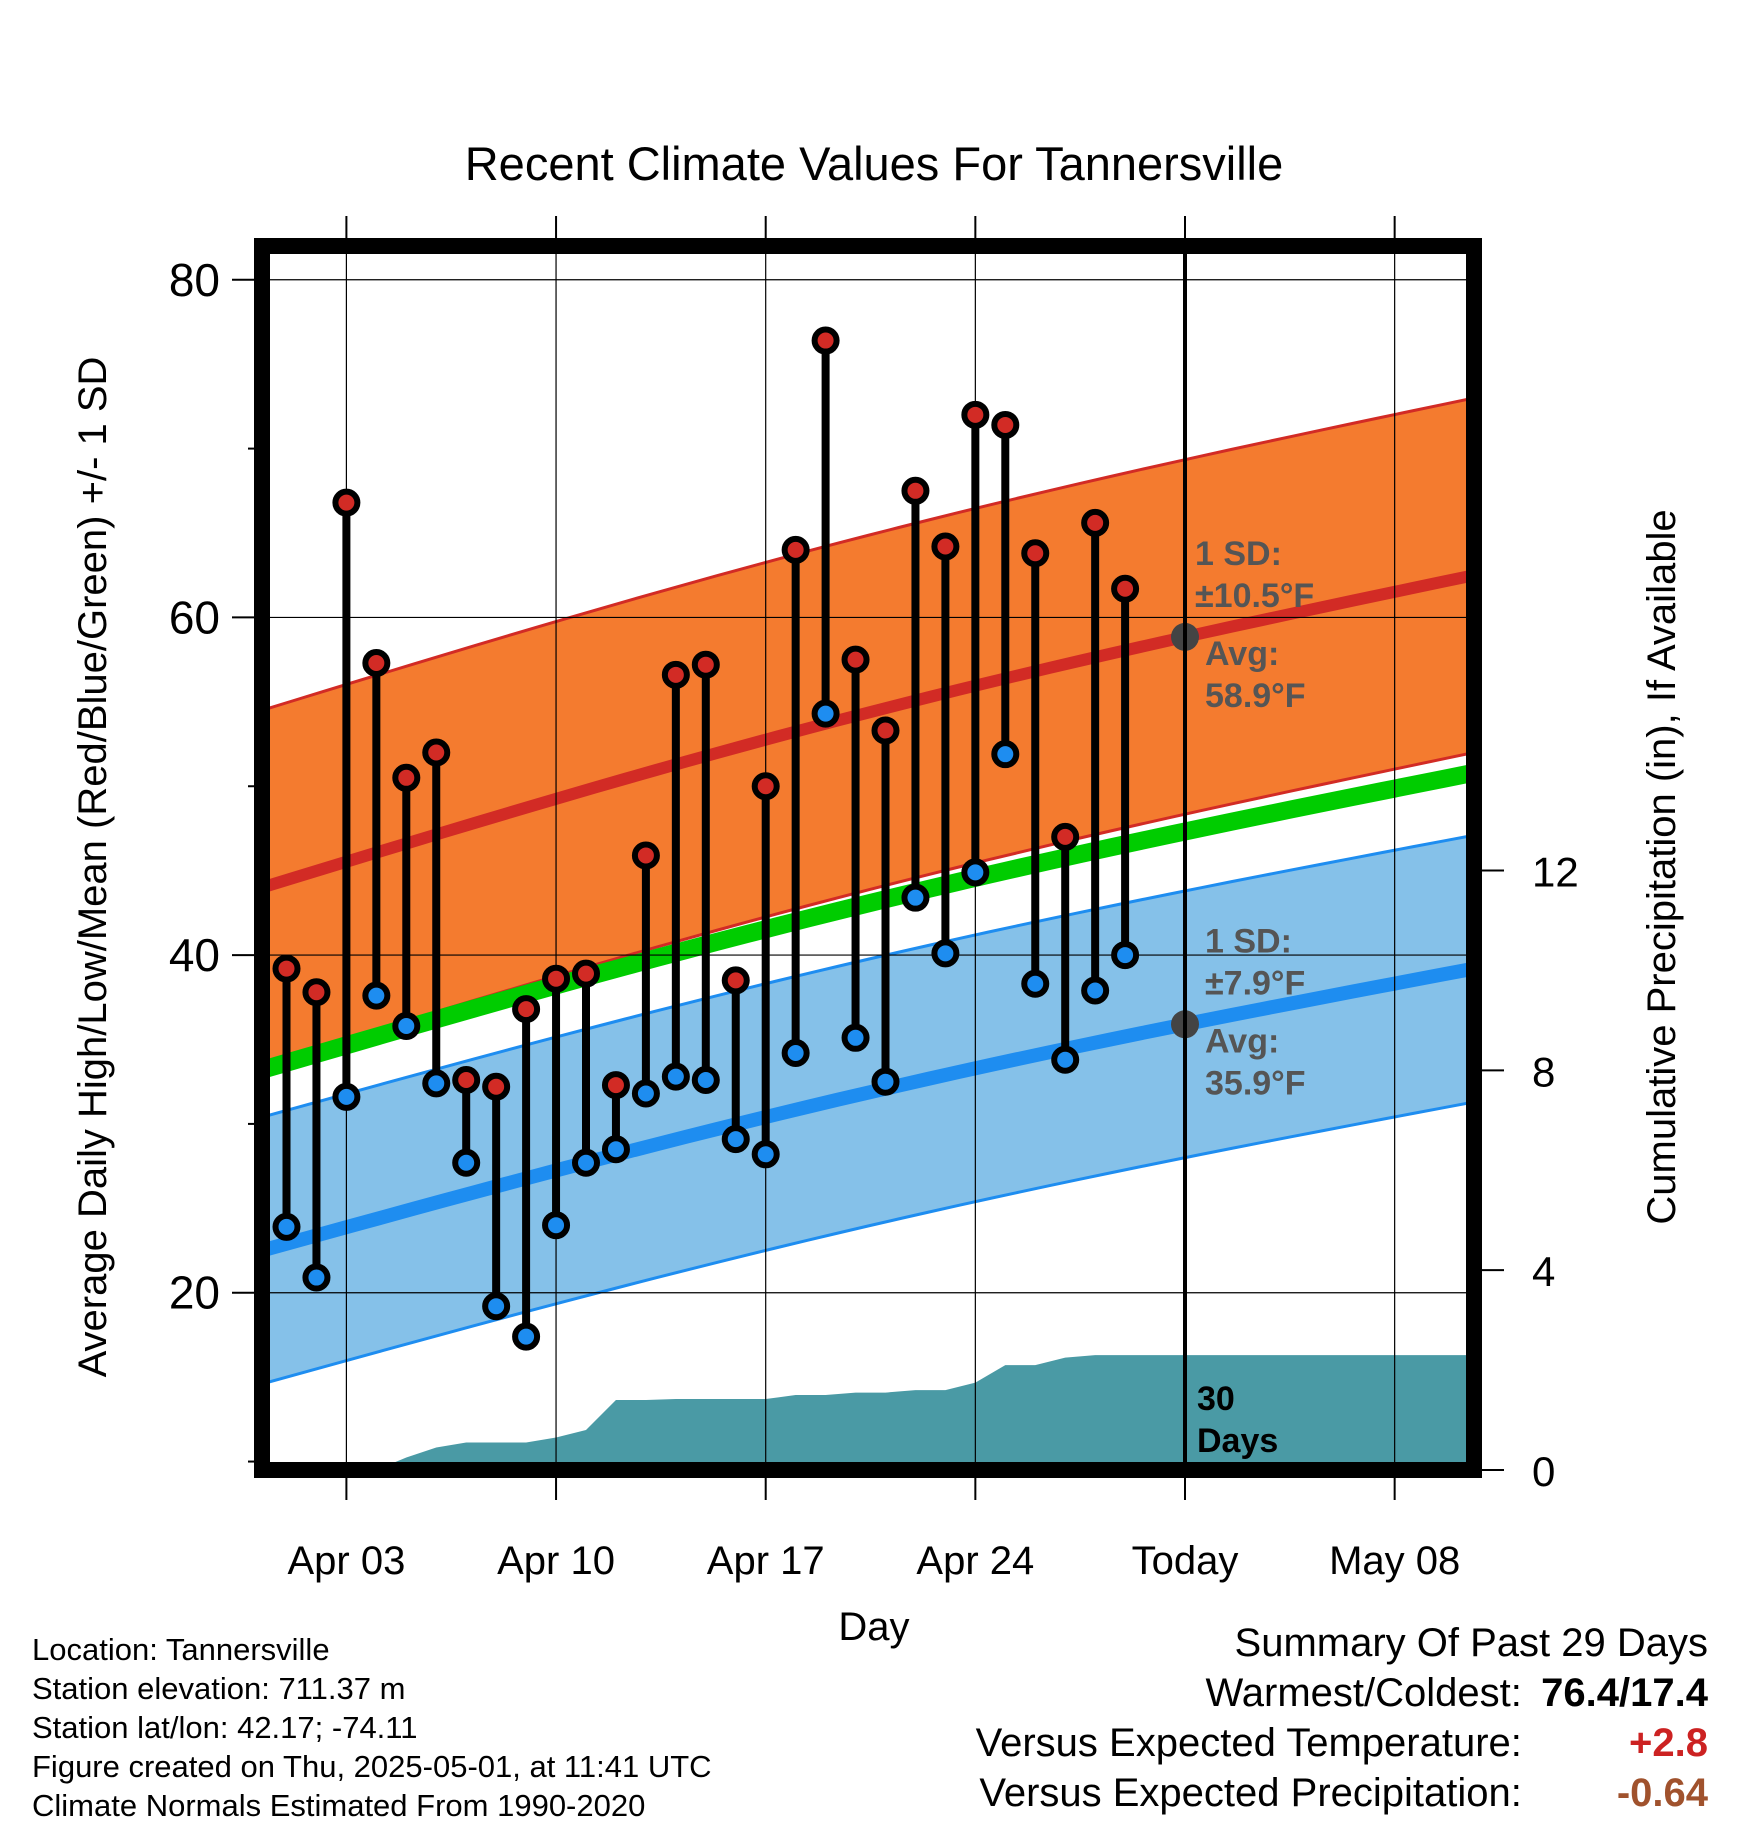  What do you see at coordinates (873, 1627) in the screenshot?
I see `x-axis-label: Day` at bounding box center [873, 1627].